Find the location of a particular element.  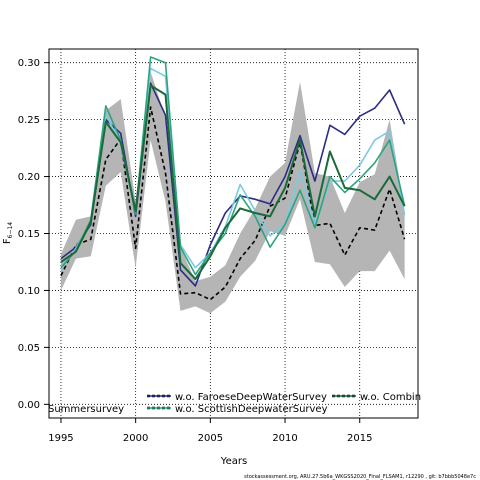

y-axis-title: F6−14 is located at coordinates (8, 233).